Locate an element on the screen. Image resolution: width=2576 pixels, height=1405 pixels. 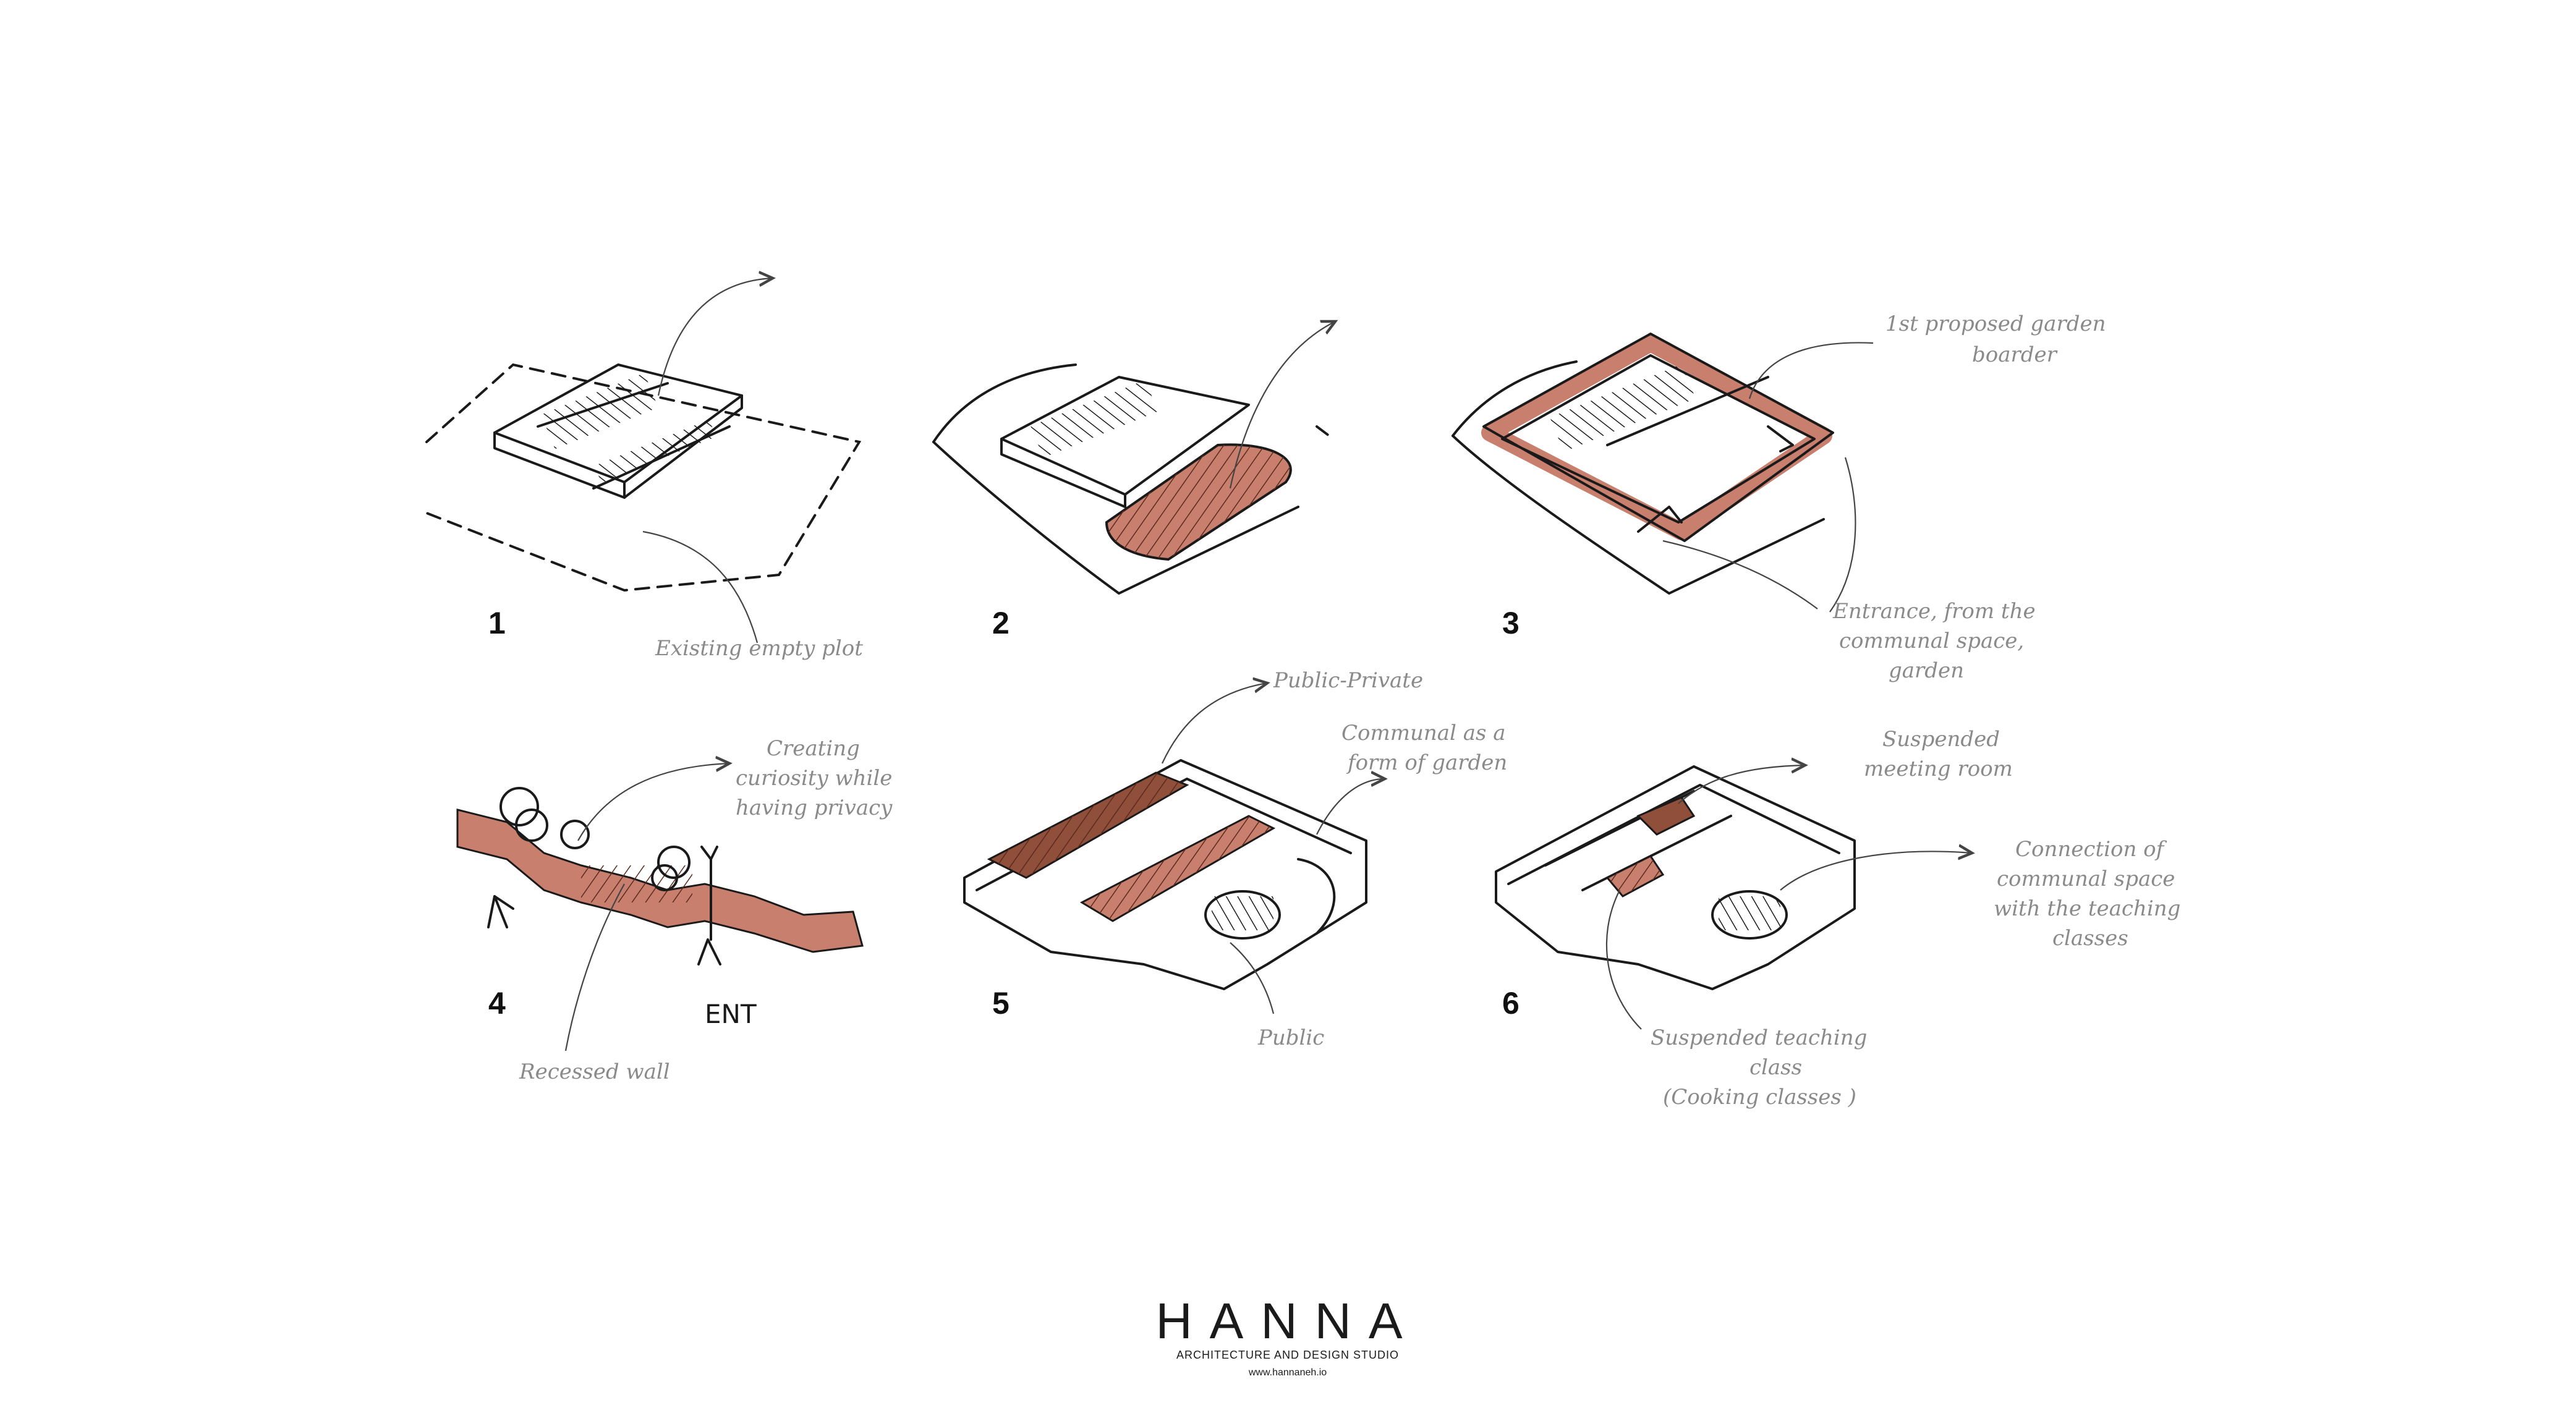
step-6-number: 6 is located at coordinates (1511, 1003).